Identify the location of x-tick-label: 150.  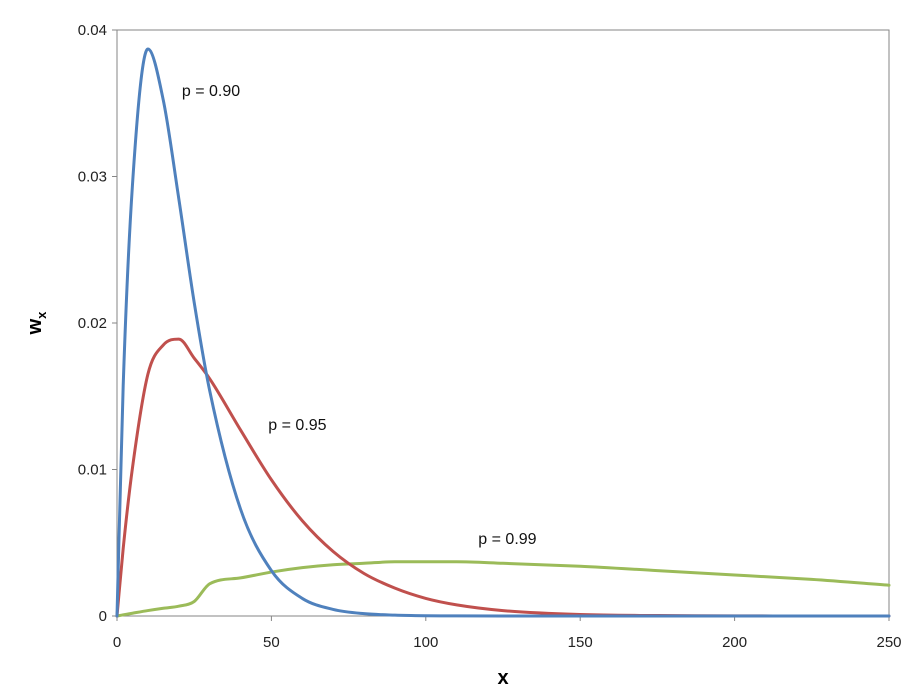
(580, 642).